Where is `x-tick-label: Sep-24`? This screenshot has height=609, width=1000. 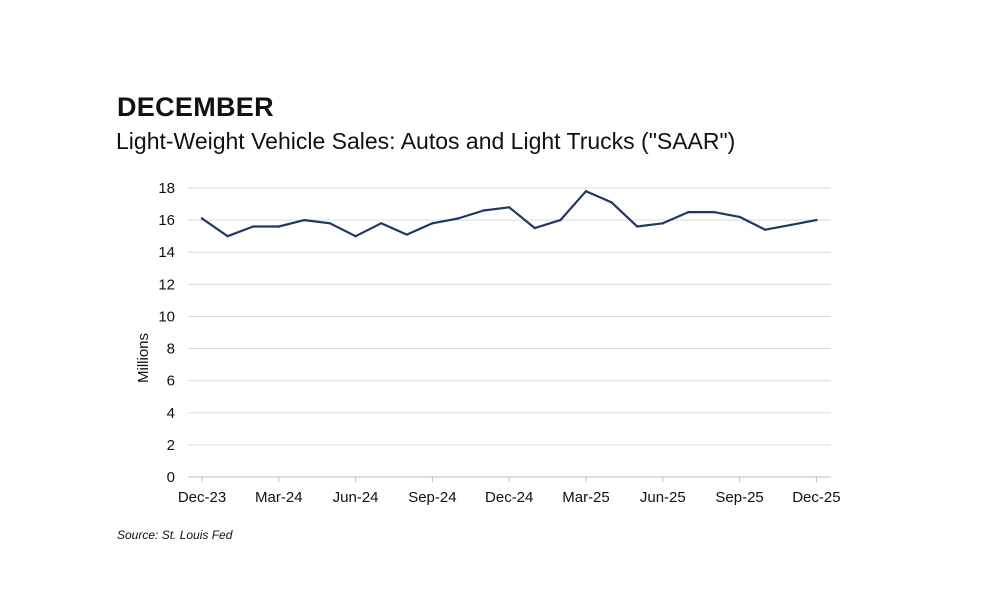
x-tick-label: Sep-24 is located at coordinates (432, 497).